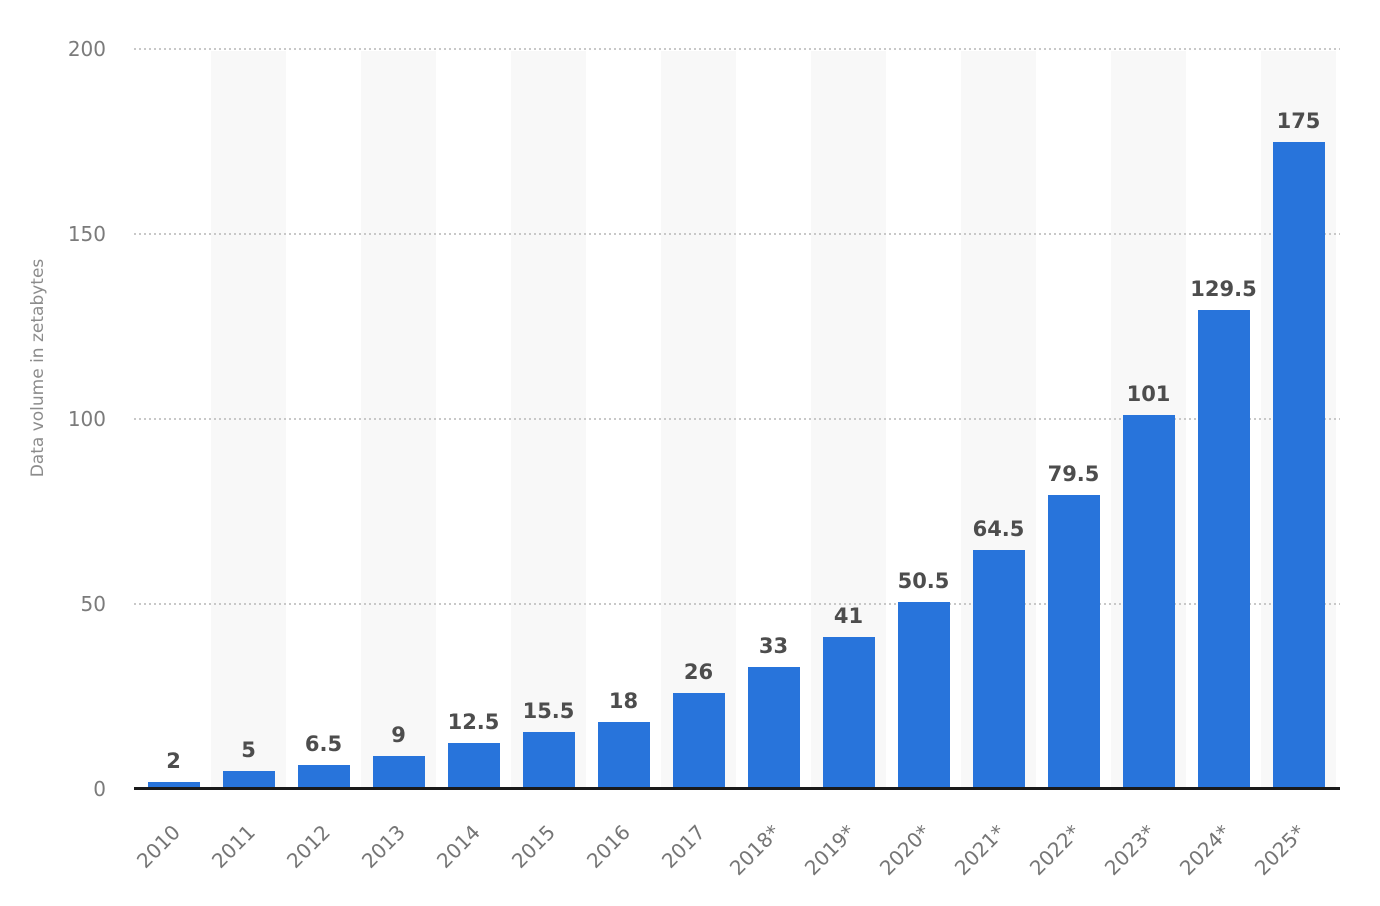 Image resolution: width=1380 pixels, height=906 pixels. Describe the element at coordinates (173, 785) in the screenshot. I see `bar-2010` at that location.